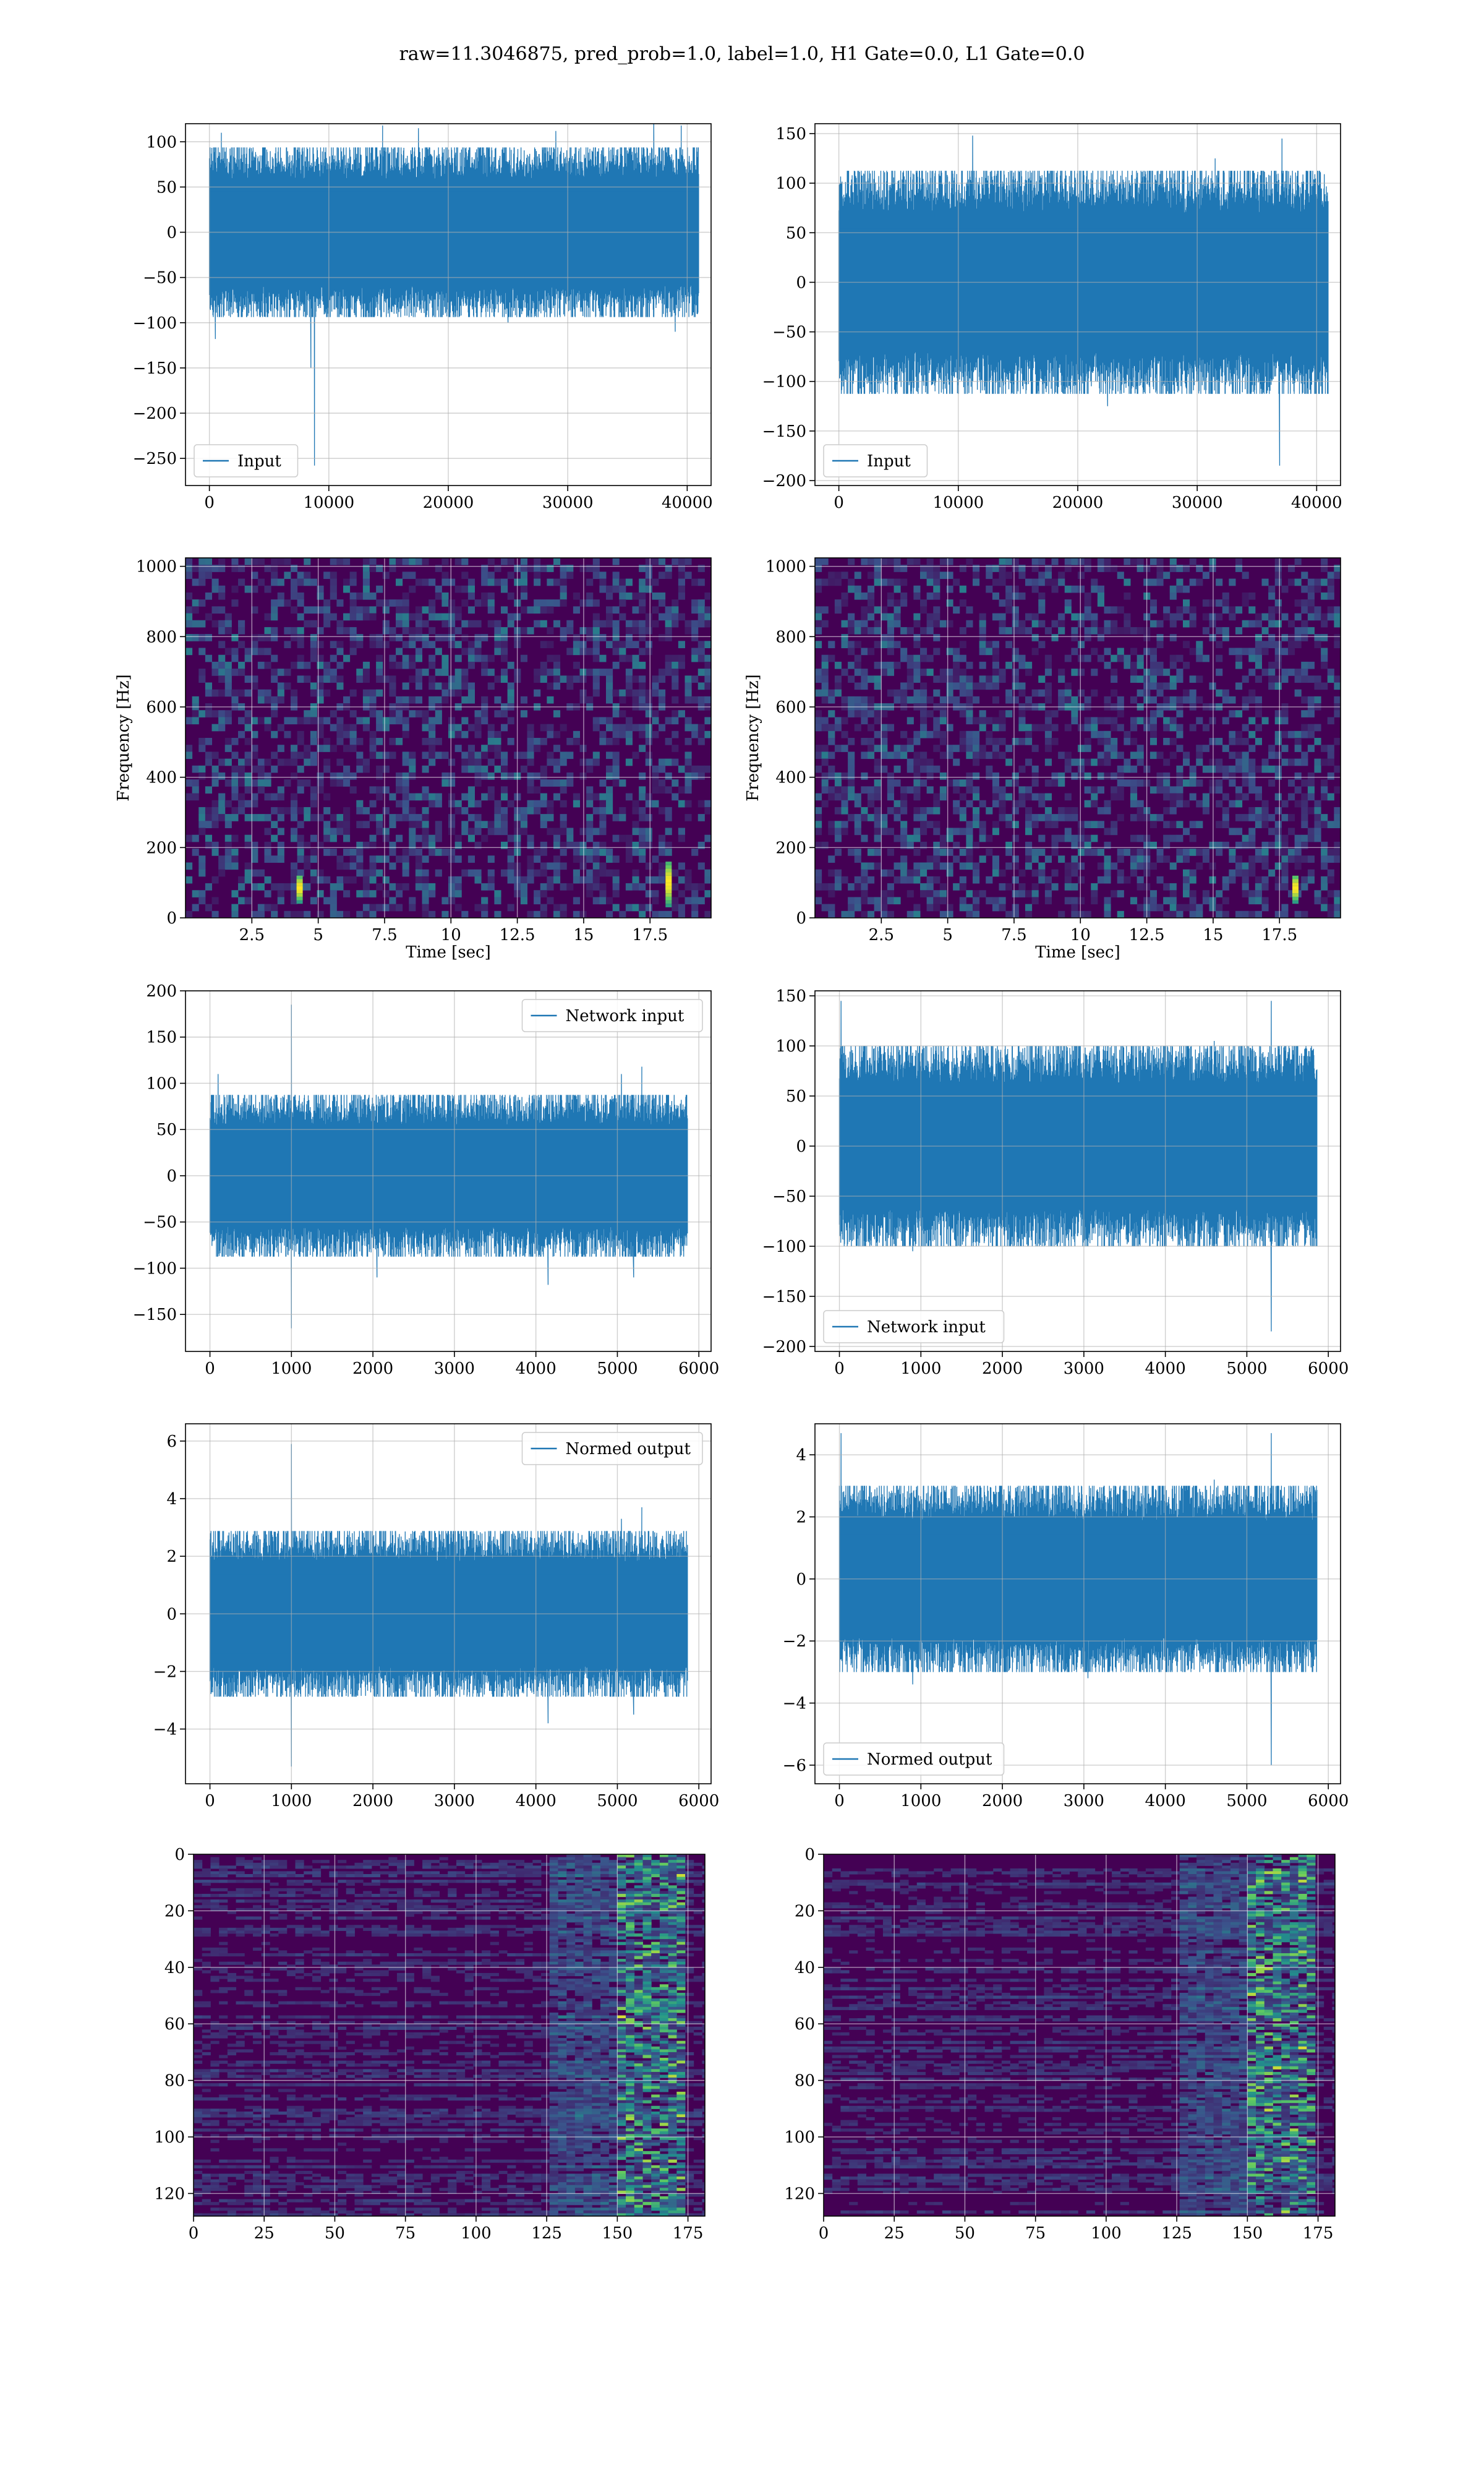 The width and height of the screenshot is (1484, 2474). Describe the element at coordinates (839, 503) in the screenshot. I see `x-tick-label: 0` at that location.